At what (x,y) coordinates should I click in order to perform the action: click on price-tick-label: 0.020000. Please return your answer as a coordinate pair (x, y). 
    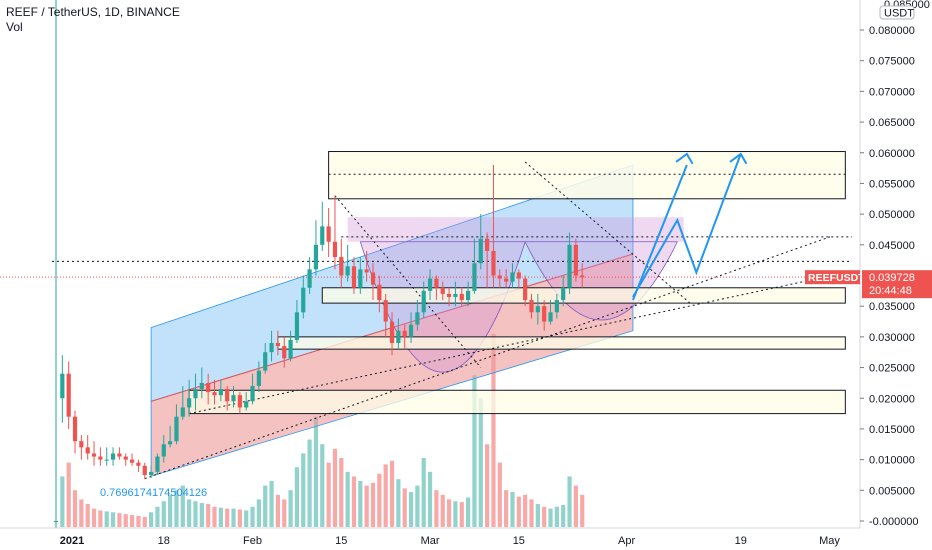
    Looking at the image, I should click on (892, 399).